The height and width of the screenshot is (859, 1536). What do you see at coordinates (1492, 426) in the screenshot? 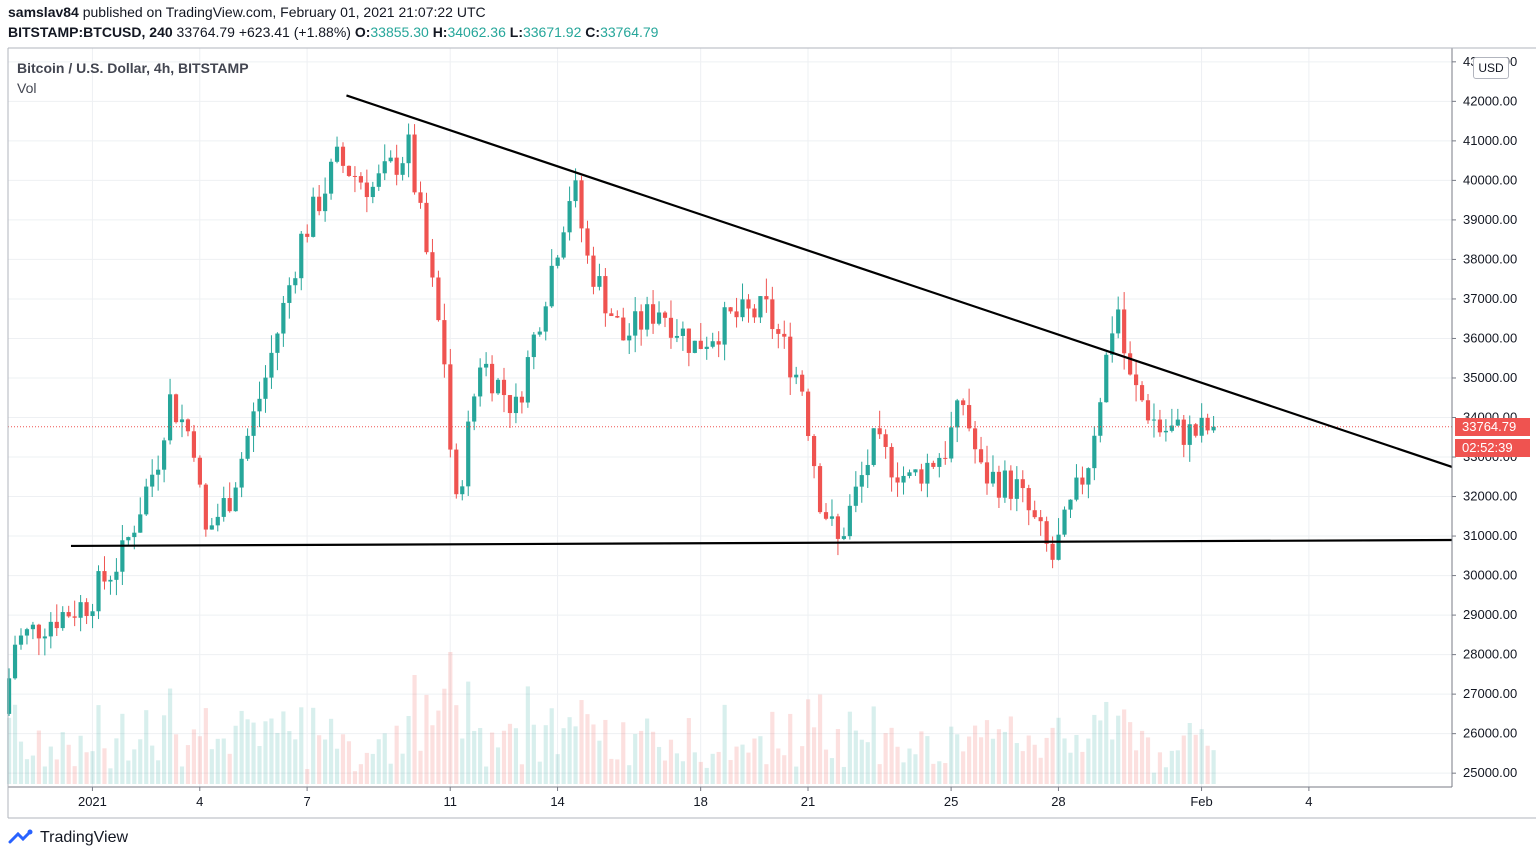
I see `last-price-label: 33764.79` at bounding box center [1492, 426].